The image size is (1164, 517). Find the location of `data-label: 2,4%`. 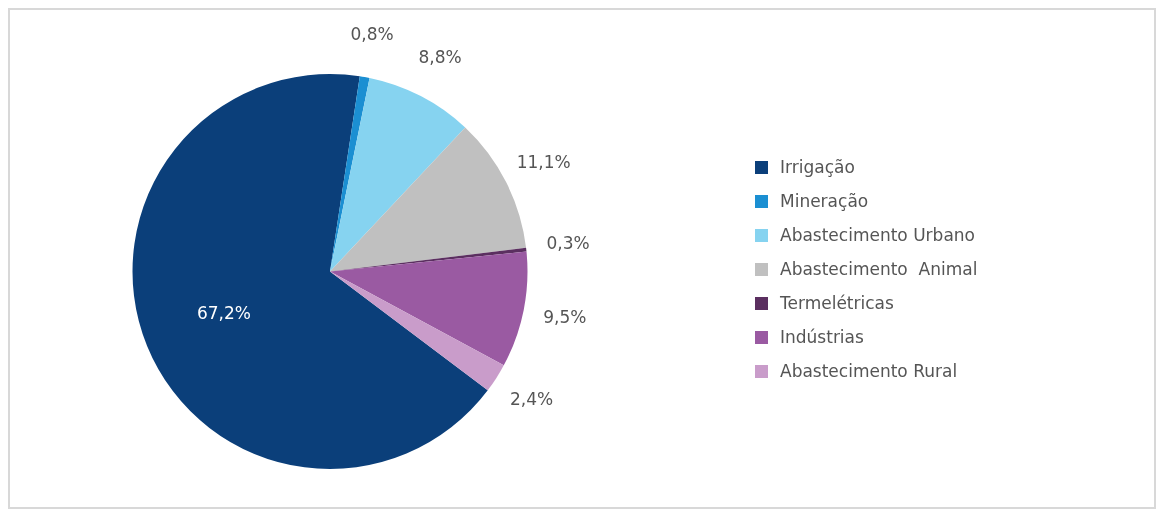

data-label: 2,4% is located at coordinates (531, 399).